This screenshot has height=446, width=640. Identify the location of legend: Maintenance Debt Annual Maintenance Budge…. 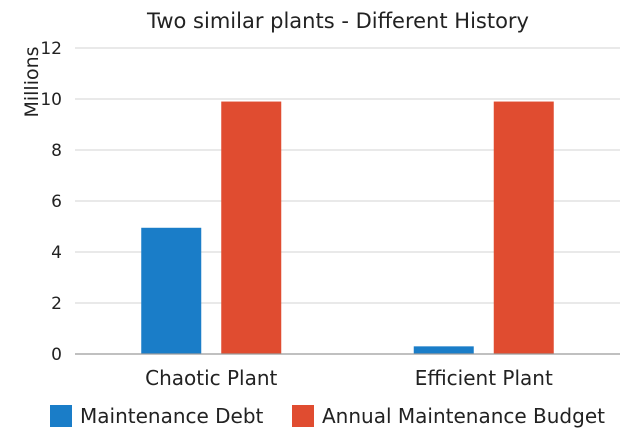
(327, 416).